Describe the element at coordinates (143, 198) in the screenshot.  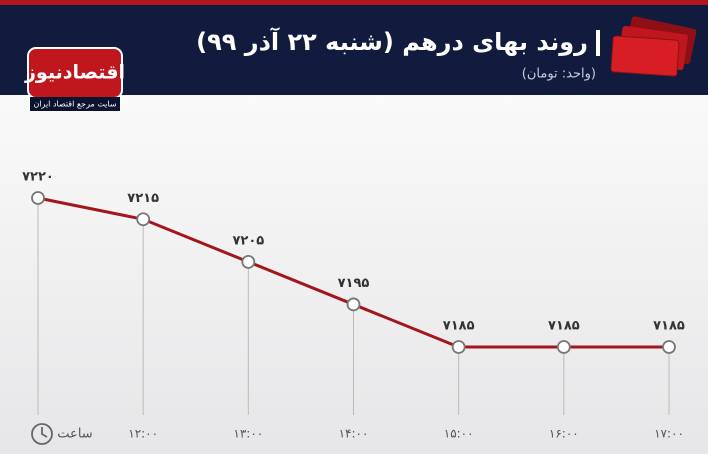
I see `value-label: ۷۲۱۵` at that location.